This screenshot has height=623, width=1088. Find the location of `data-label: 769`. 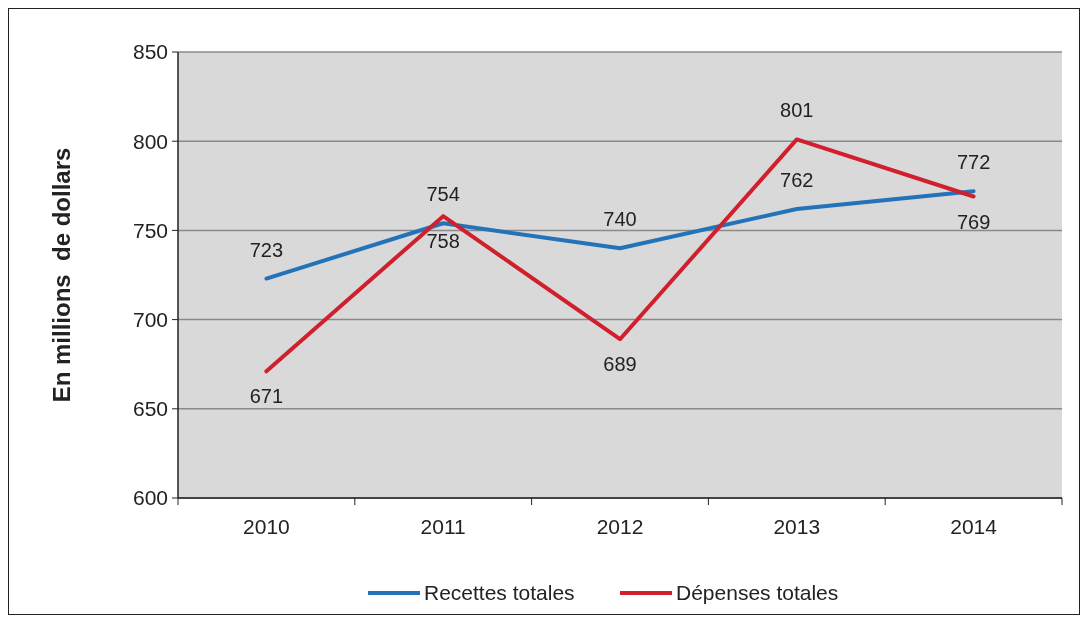

data-label: 769 is located at coordinates (973, 221).